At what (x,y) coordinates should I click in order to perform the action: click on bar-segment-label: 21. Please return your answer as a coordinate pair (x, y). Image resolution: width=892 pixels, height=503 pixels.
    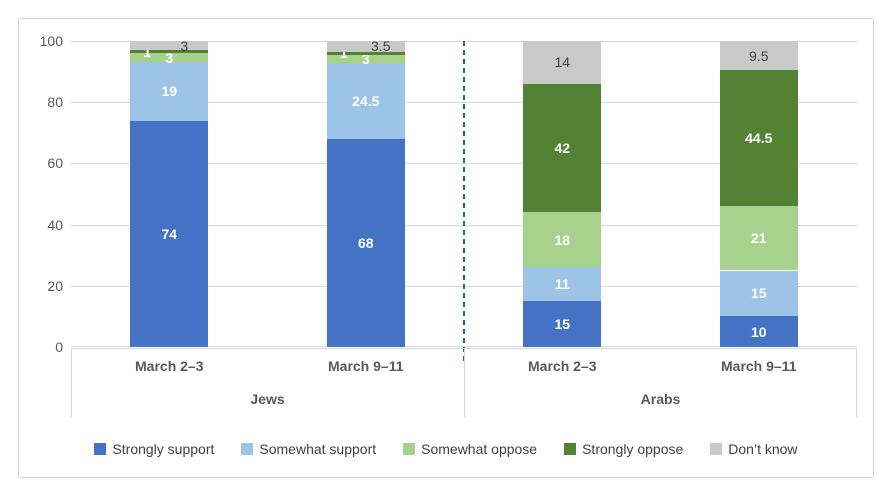
    Looking at the image, I should click on (758, 238).